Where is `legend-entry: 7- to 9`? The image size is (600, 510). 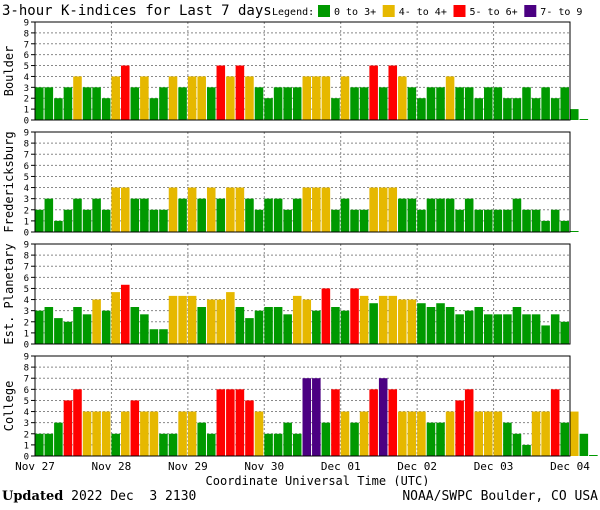 legend-entry: 7- to 9 is located at coordinates (561, 12).